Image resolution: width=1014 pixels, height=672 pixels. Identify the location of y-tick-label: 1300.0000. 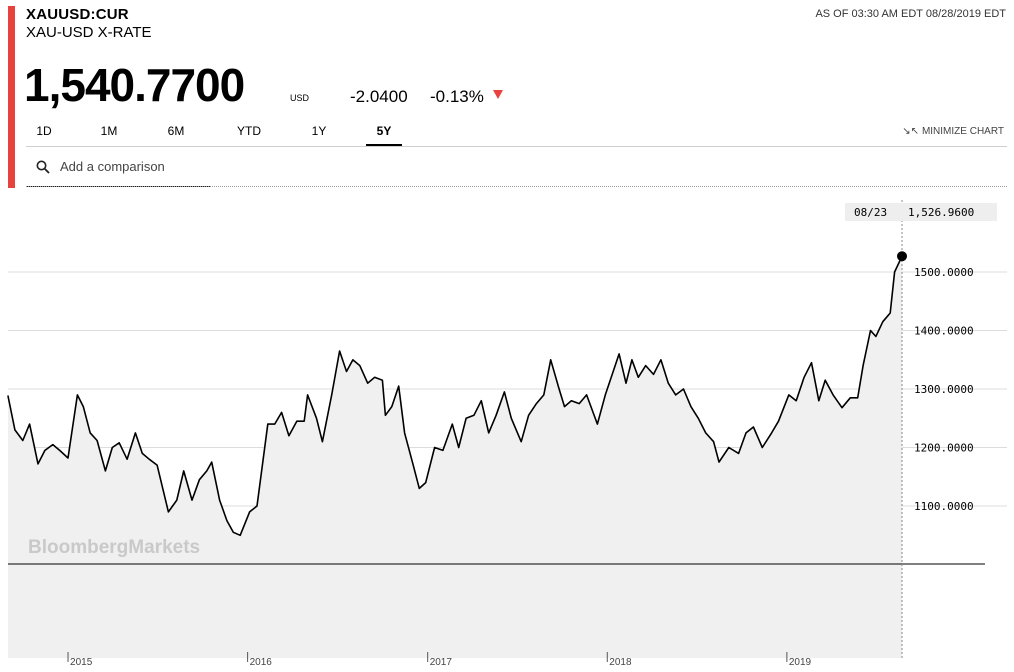
(944, 389).